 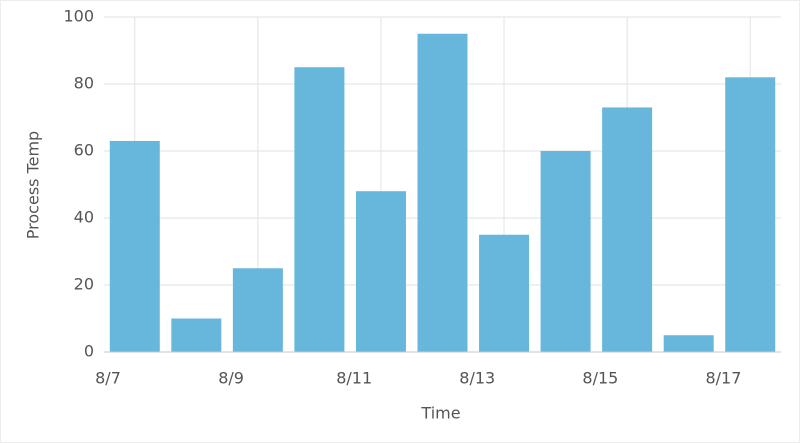 I want to click on x-tick-label: 8/9, so click(x=231, y=378).